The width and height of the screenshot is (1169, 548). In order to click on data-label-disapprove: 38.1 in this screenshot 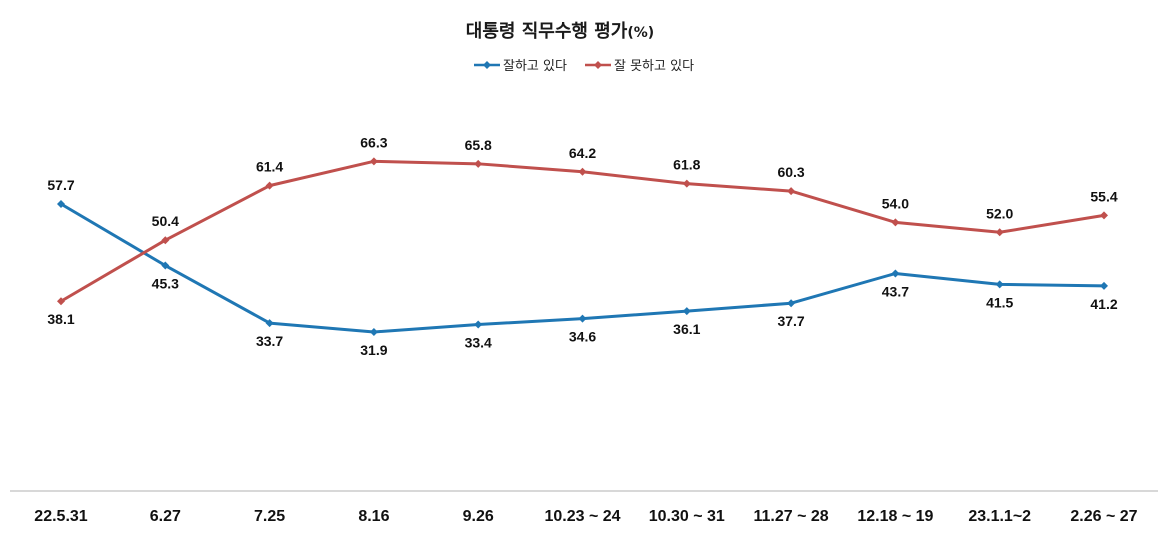, I will do `click(60, 319)`.